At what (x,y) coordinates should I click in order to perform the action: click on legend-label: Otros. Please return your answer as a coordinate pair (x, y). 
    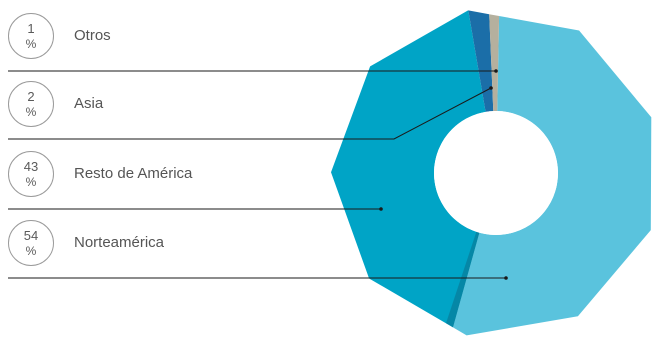
    Looking at the image, I should click on (92, 35).